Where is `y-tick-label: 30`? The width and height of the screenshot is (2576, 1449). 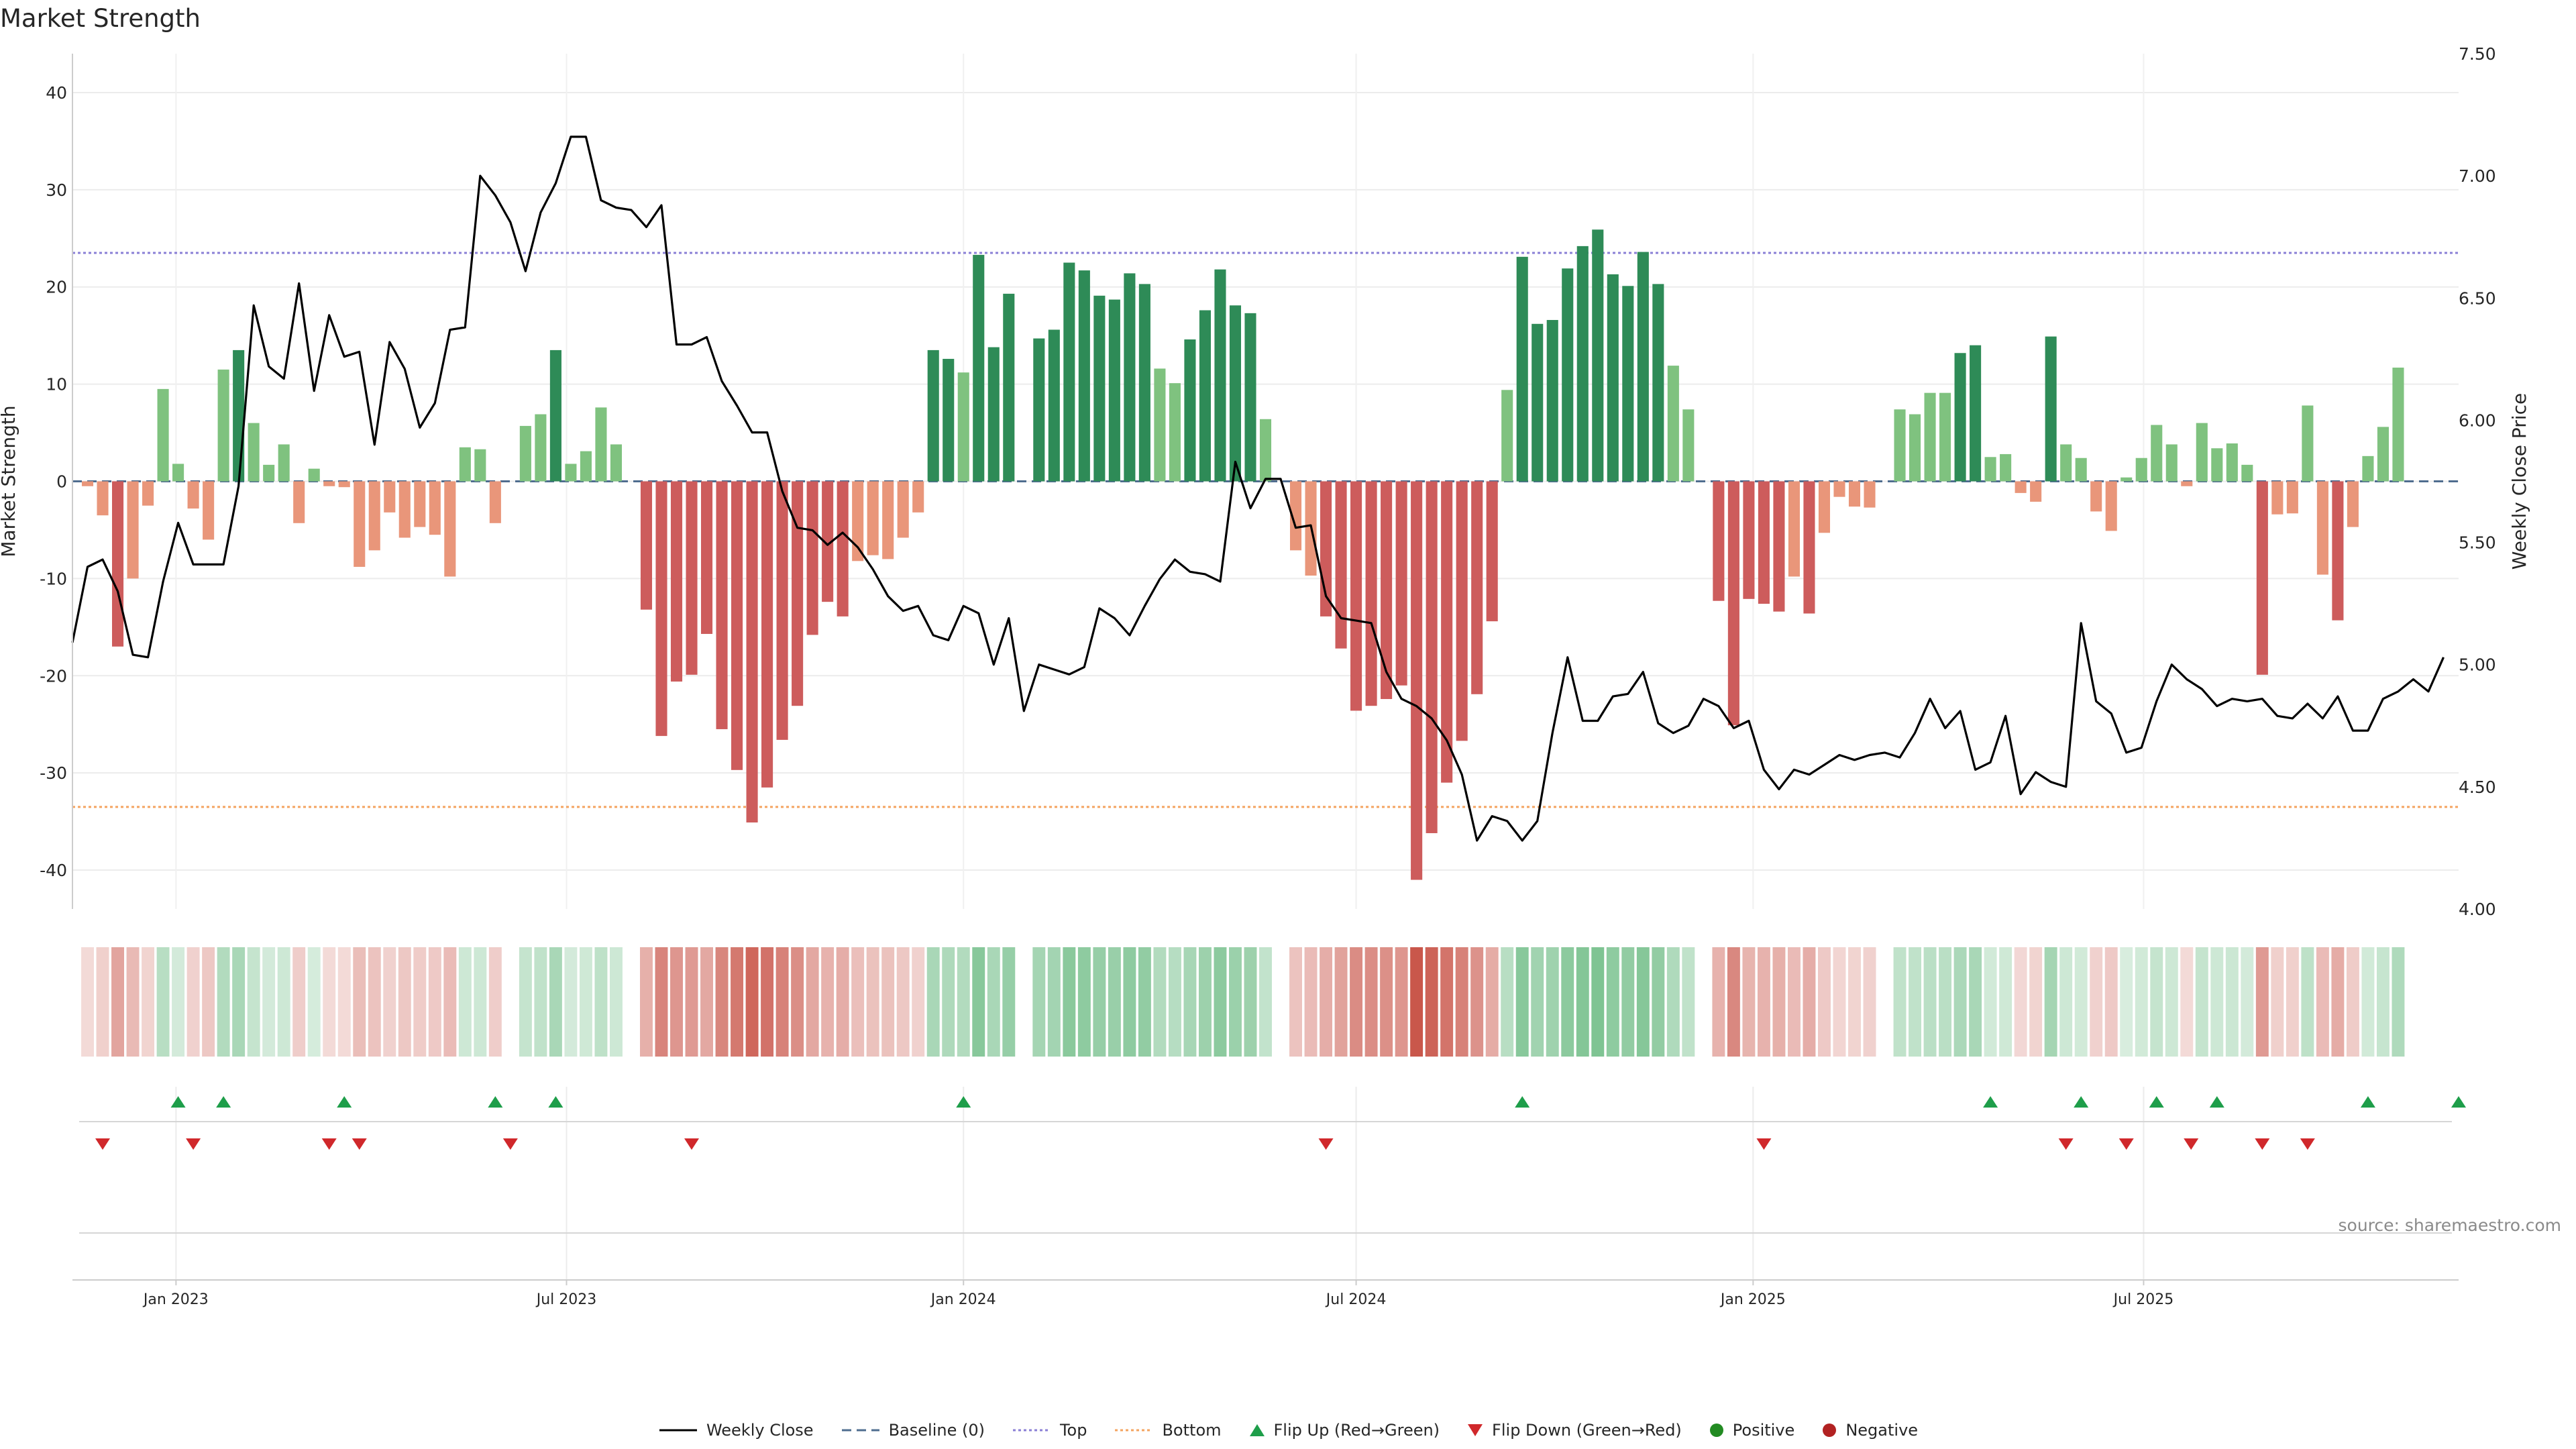 y-tick-label: 30 is located at coordinates (56, 190).